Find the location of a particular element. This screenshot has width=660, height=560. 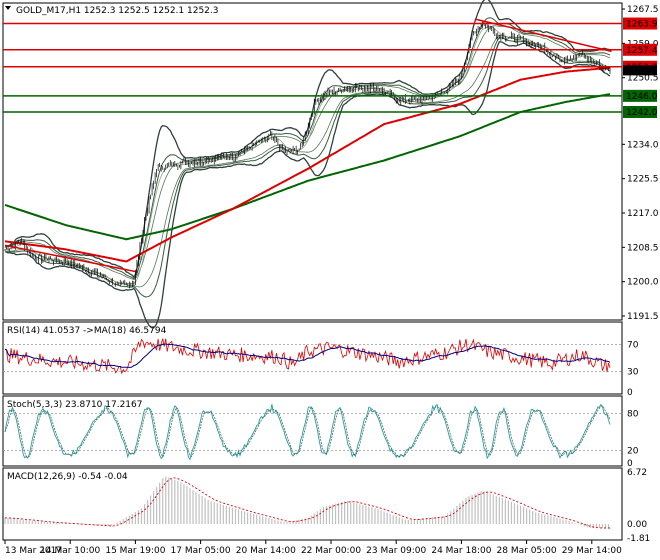

stoch-tick-label: 0 is located at coordinates (630, 464).